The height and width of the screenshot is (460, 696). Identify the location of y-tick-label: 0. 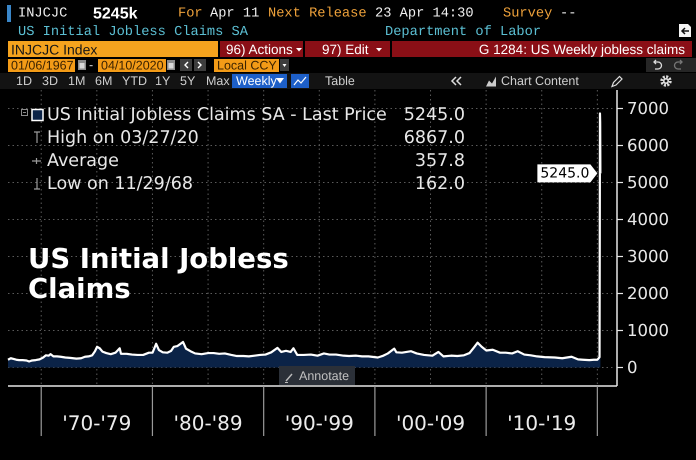
(632, 367).